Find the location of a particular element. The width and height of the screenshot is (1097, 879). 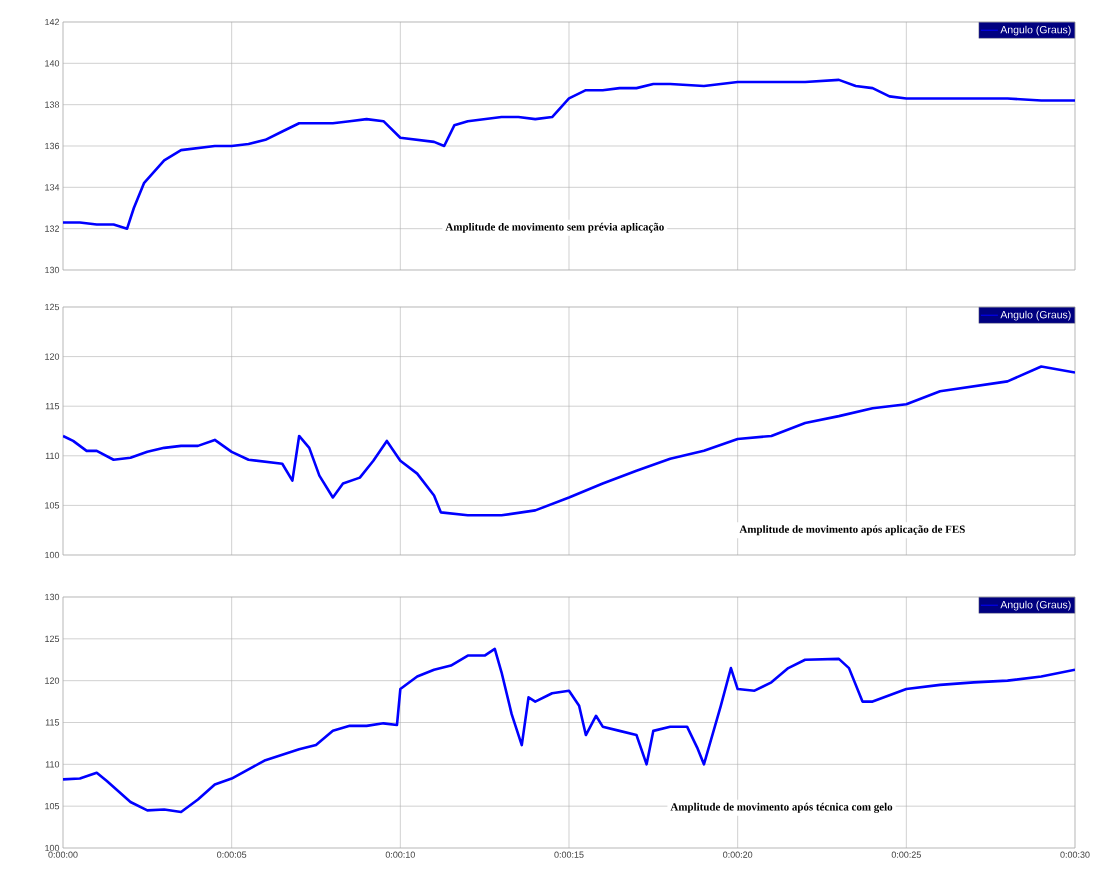

x-tick-label: 0:00:05 is located at coordinates (232, 854).